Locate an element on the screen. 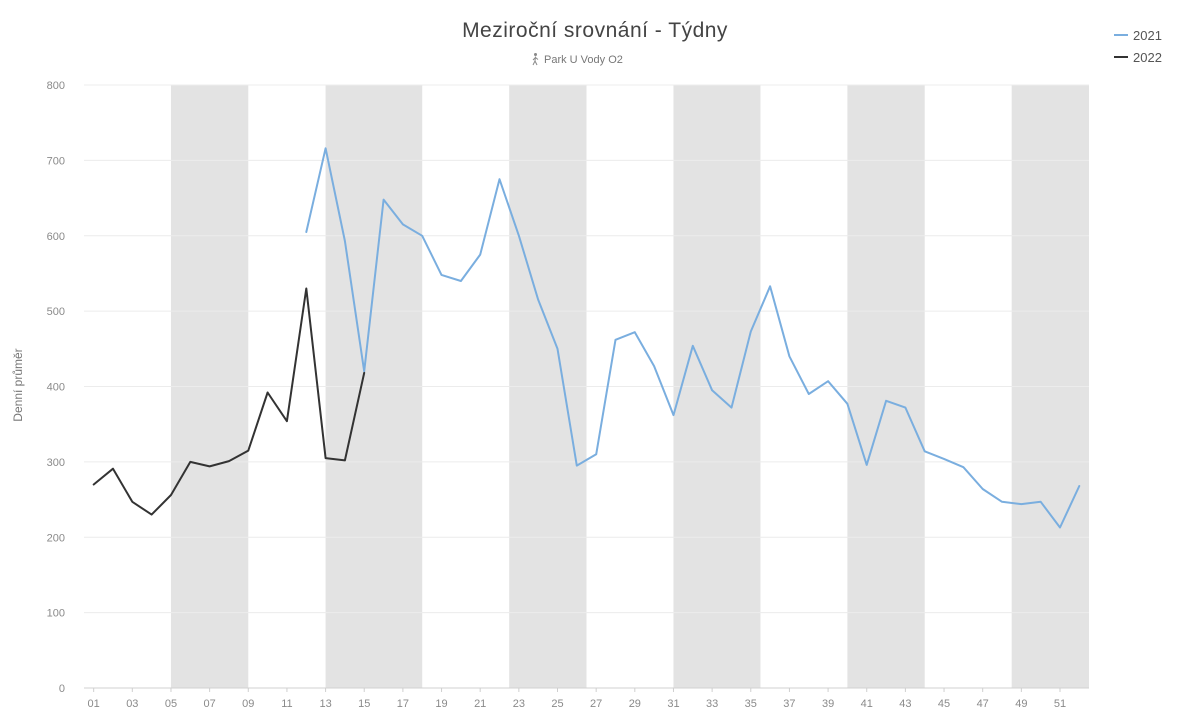  y-tick-label: 400 is located at coordinates (56, 388).